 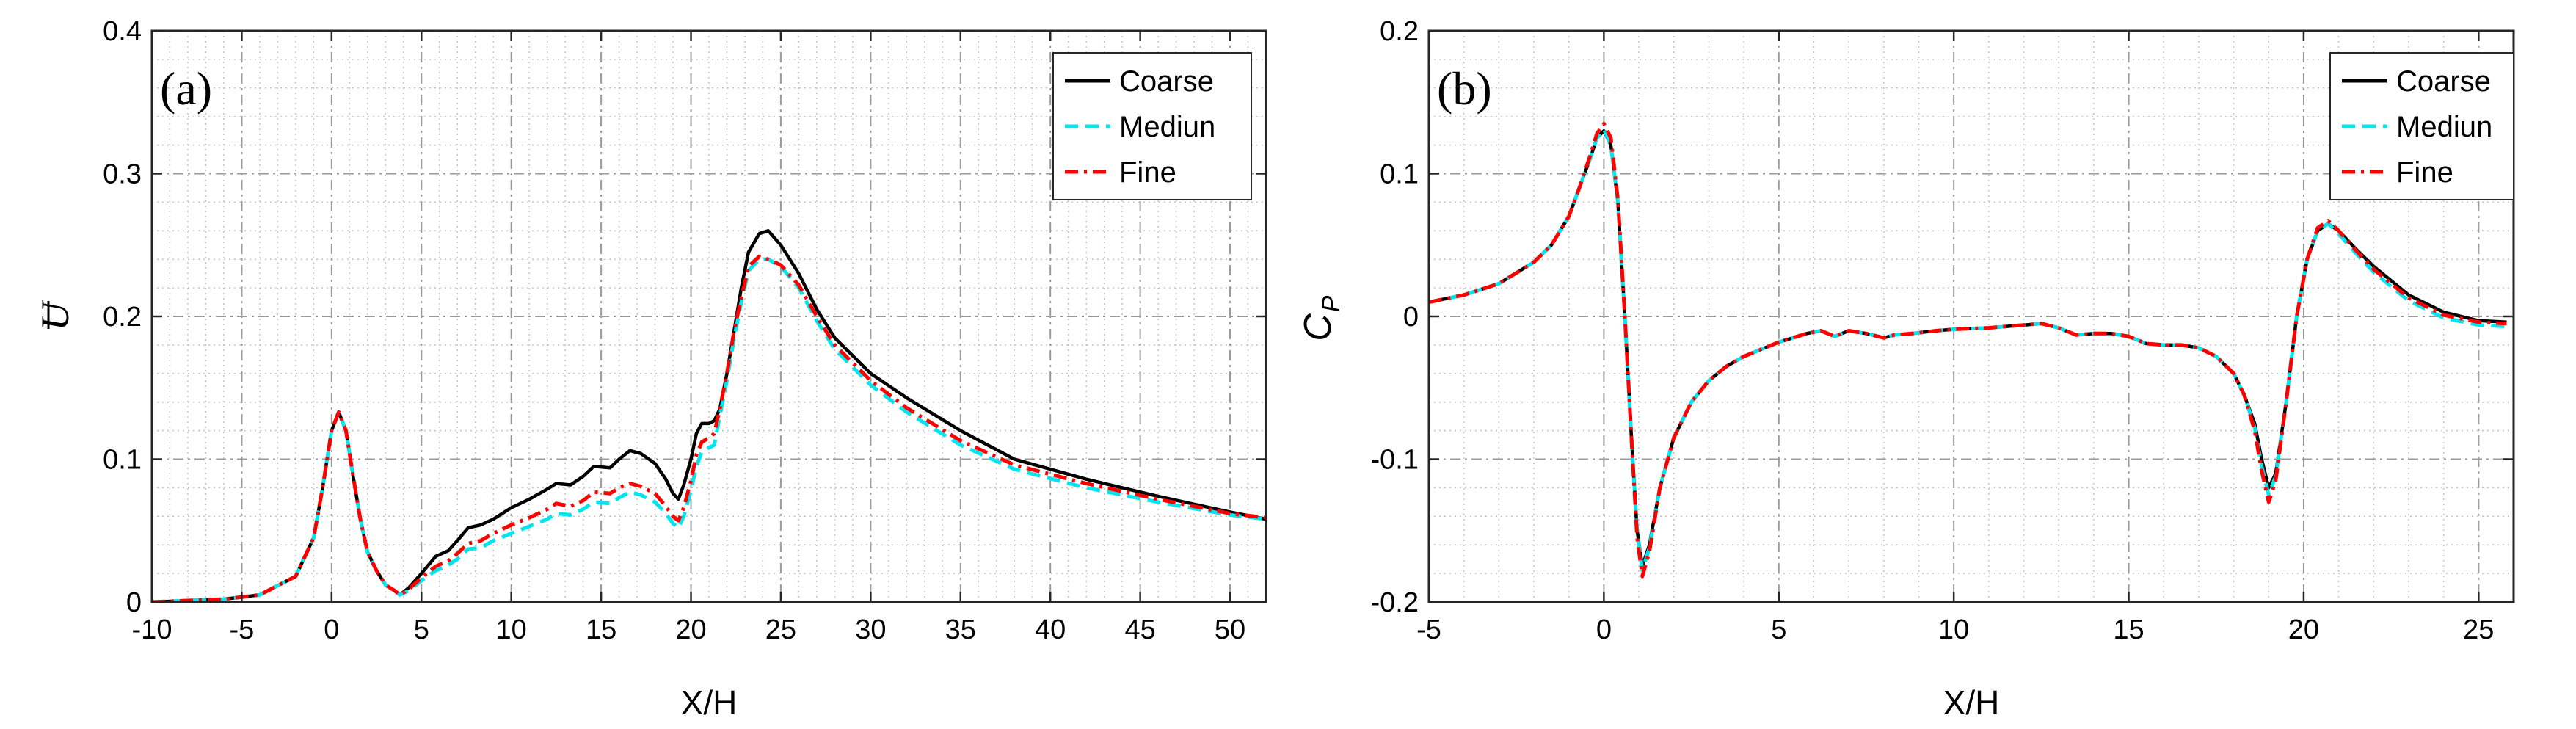 What do you see at coordinates (122, 31) in the screenshot?
I see `y-tick-label: 0.4` at bounding box center [122, 31].